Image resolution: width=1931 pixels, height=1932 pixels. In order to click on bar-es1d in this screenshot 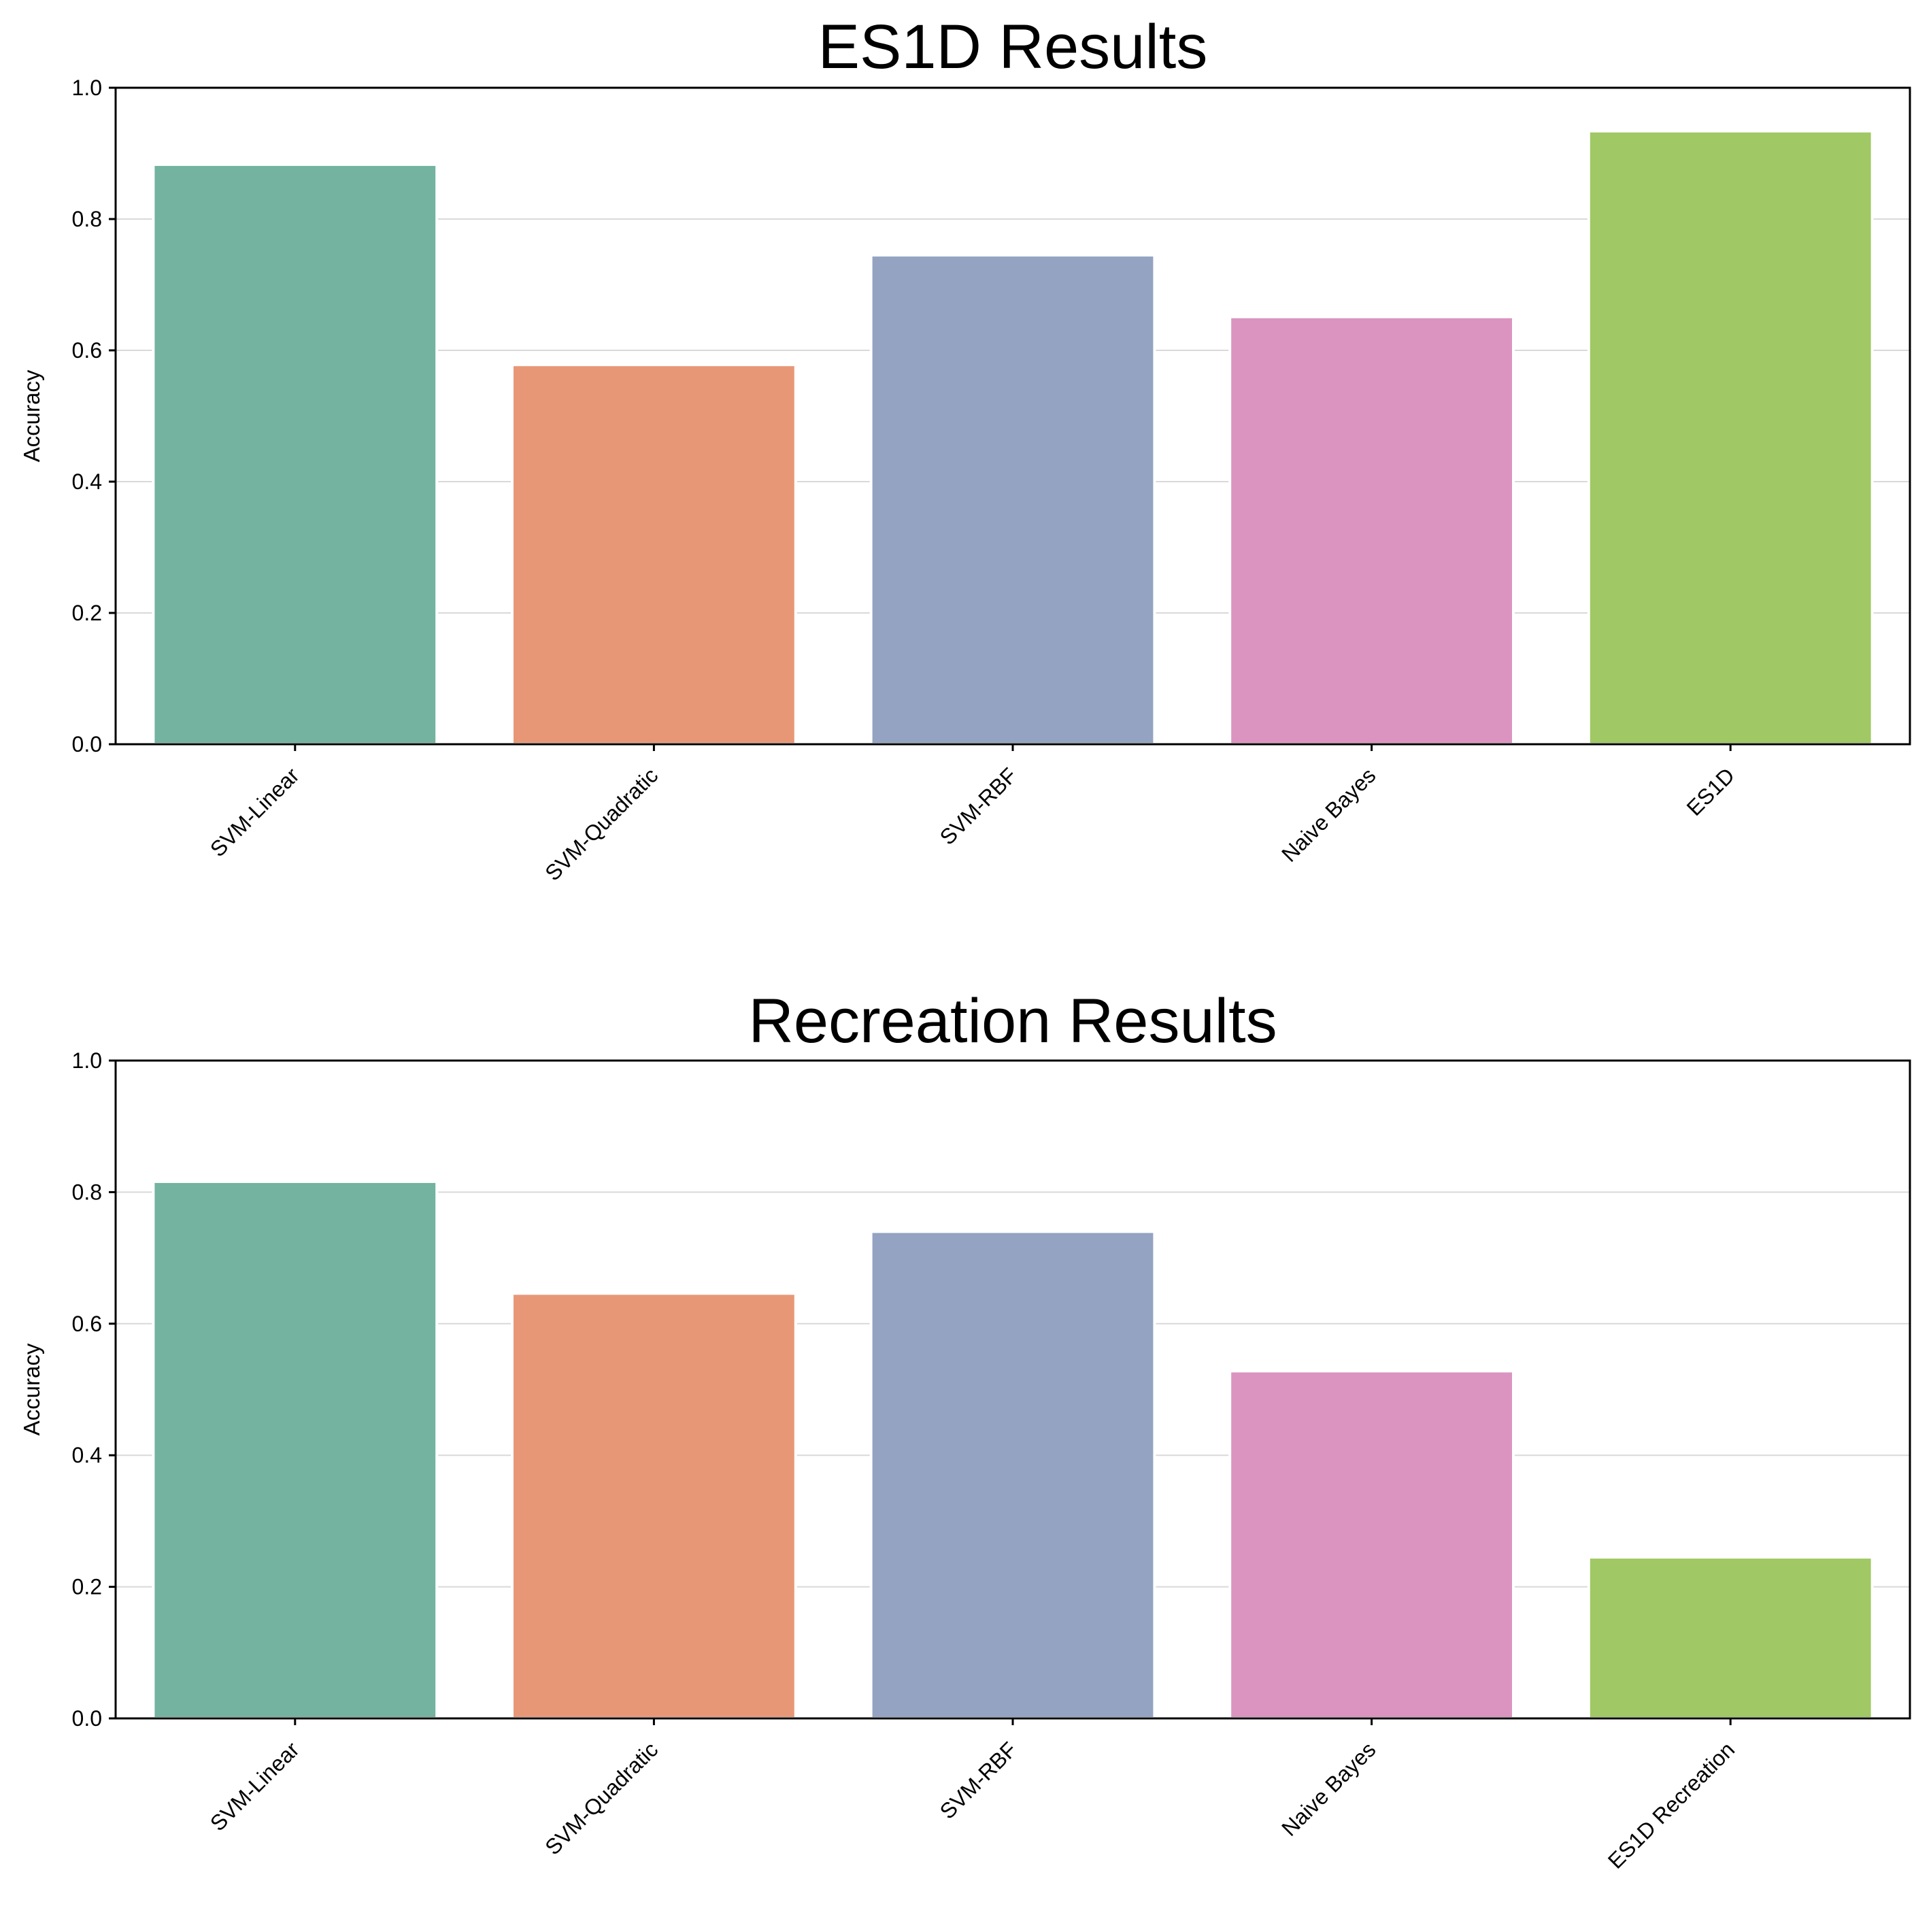, I will do `click(1730, 437)`.